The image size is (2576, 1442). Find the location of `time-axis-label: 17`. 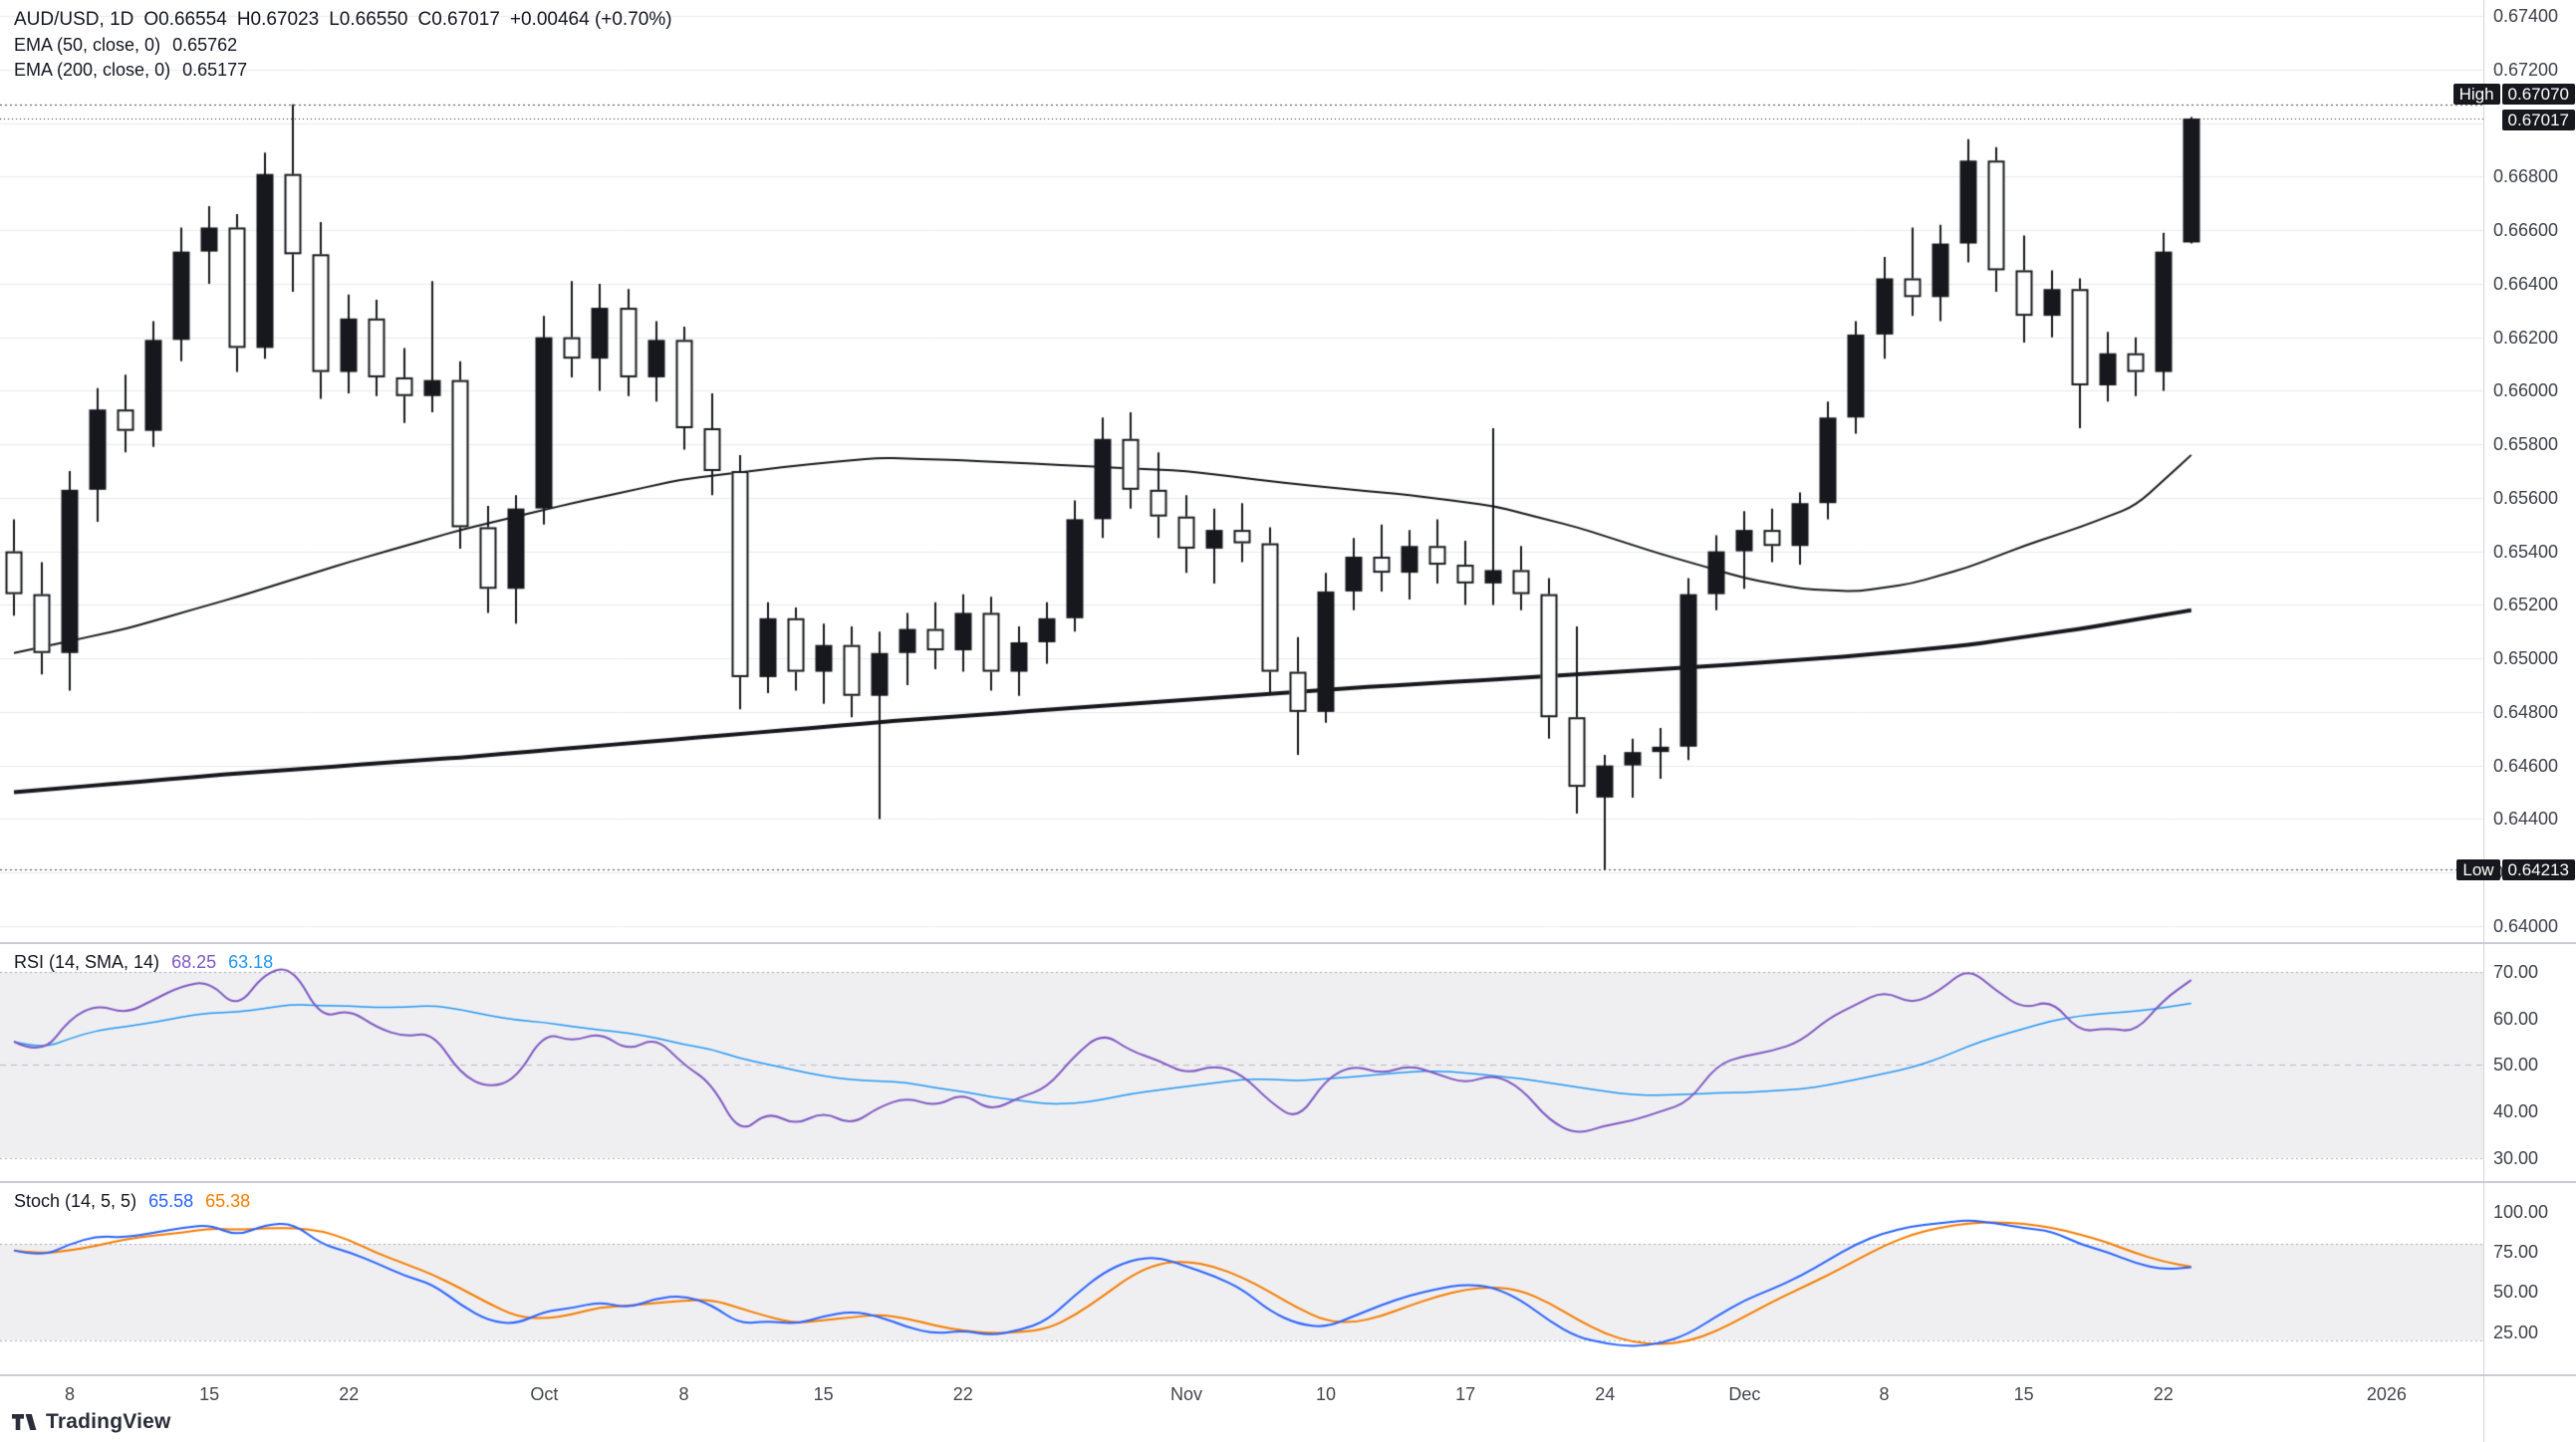

time-axis-label: 17 is located at coordinates (1465, 1394).